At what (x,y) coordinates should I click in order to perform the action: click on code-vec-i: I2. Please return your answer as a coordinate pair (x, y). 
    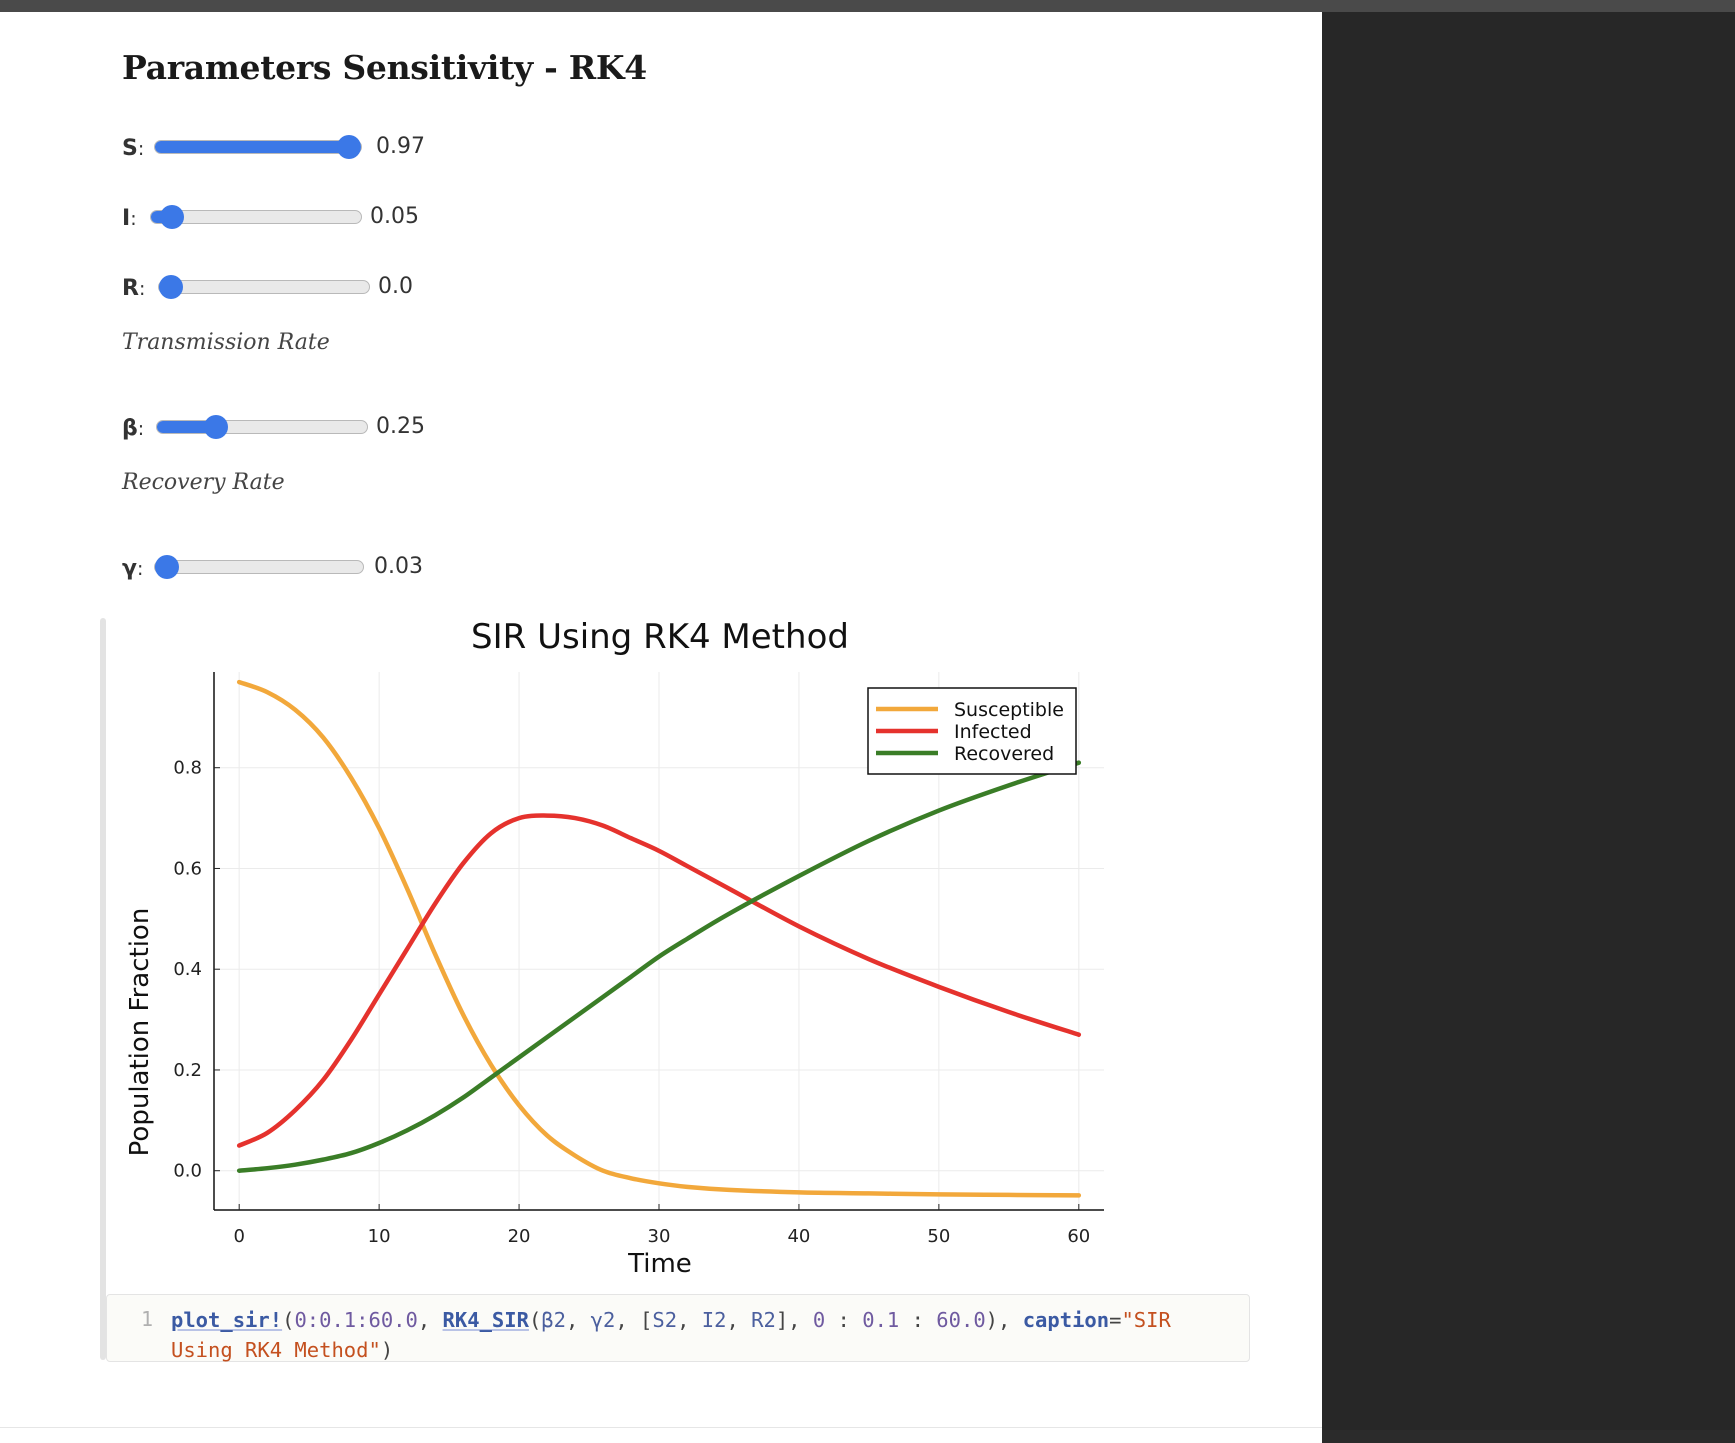
    Looking at the image, I should click on (714, 1320).